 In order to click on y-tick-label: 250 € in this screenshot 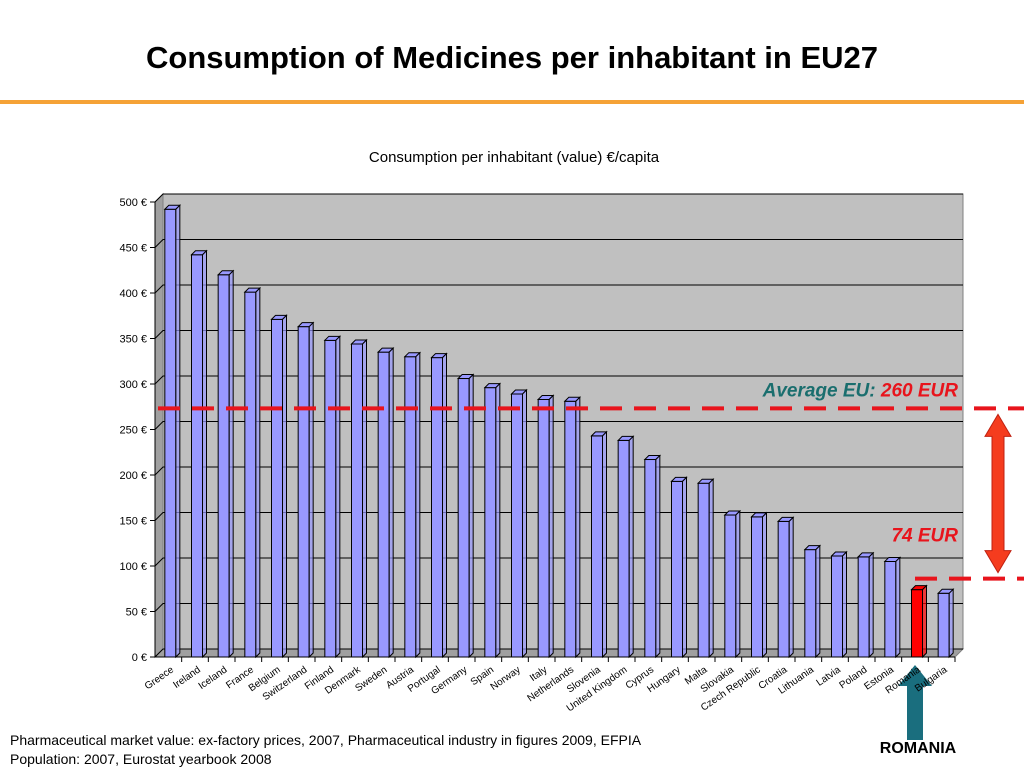, I will do `click(133, 431)`.